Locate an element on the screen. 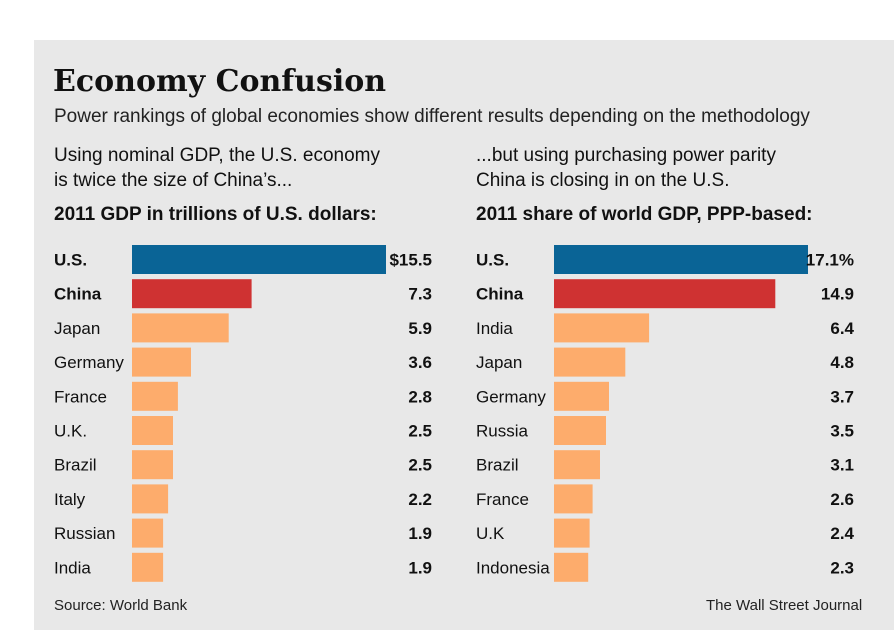  ppp-share-value-label: 2.6 is located at coordinates (842, 499).